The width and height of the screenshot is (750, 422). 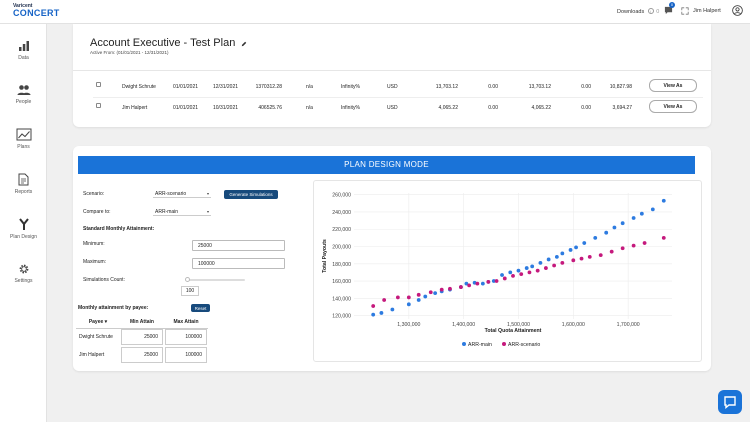 I want to click on amount-4: 0.00, so click(x=586, y=87).